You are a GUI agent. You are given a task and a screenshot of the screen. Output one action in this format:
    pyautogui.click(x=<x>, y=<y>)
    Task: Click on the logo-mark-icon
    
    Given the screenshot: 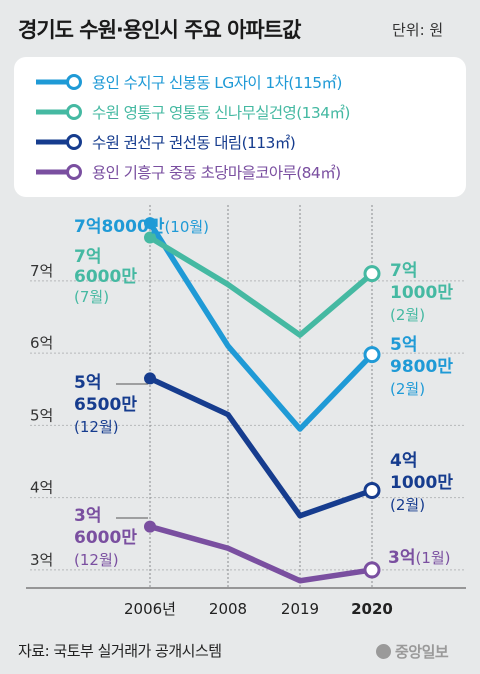 What is the action you would take?
    pyautogui.click(x=383, y=651)
    